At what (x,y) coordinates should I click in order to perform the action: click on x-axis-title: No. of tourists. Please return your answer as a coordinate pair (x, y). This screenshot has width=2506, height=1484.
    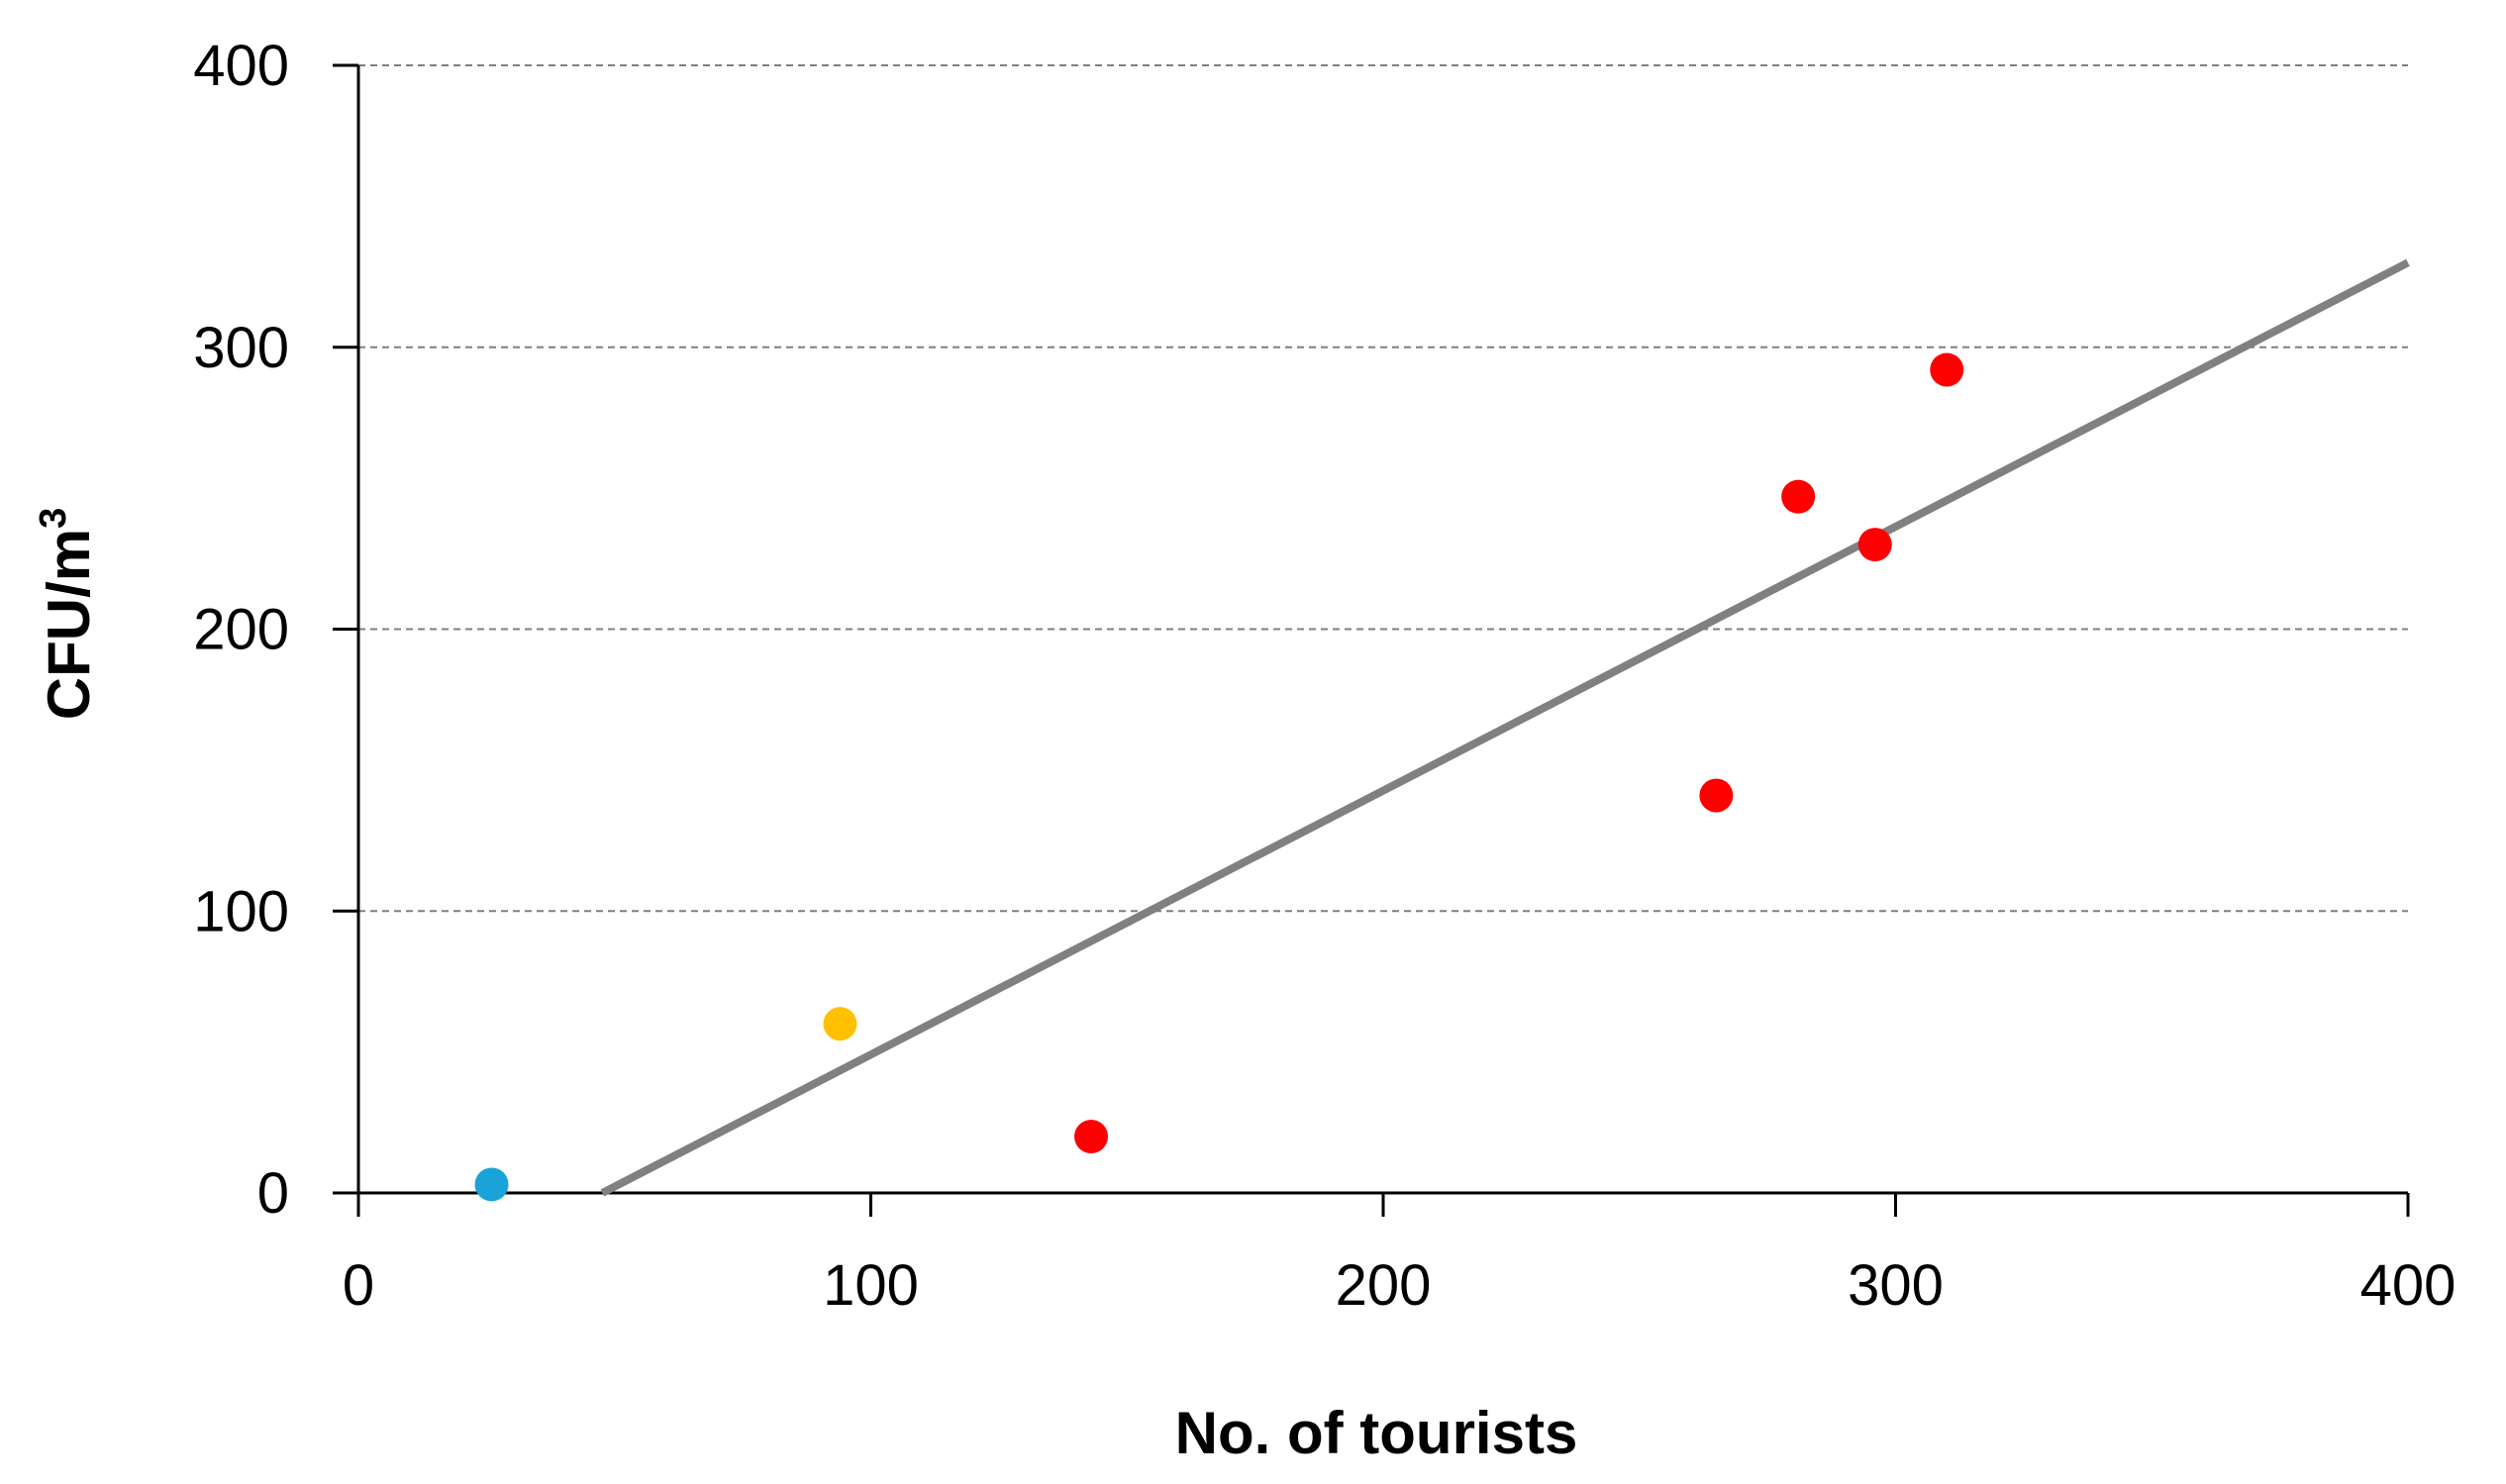
    Looking at the image, I should click on (1376, 1433).